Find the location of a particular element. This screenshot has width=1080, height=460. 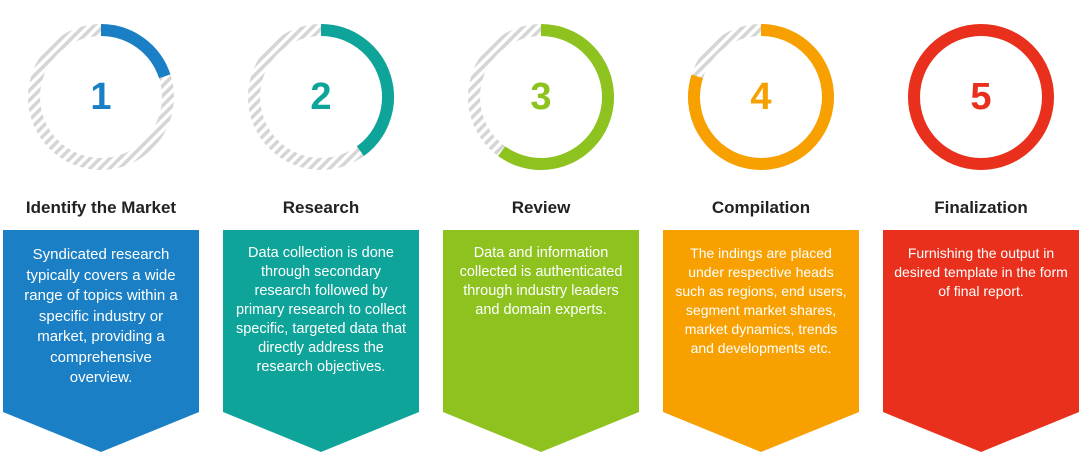

step-title: Compilation is located at coordinates (761, 207).